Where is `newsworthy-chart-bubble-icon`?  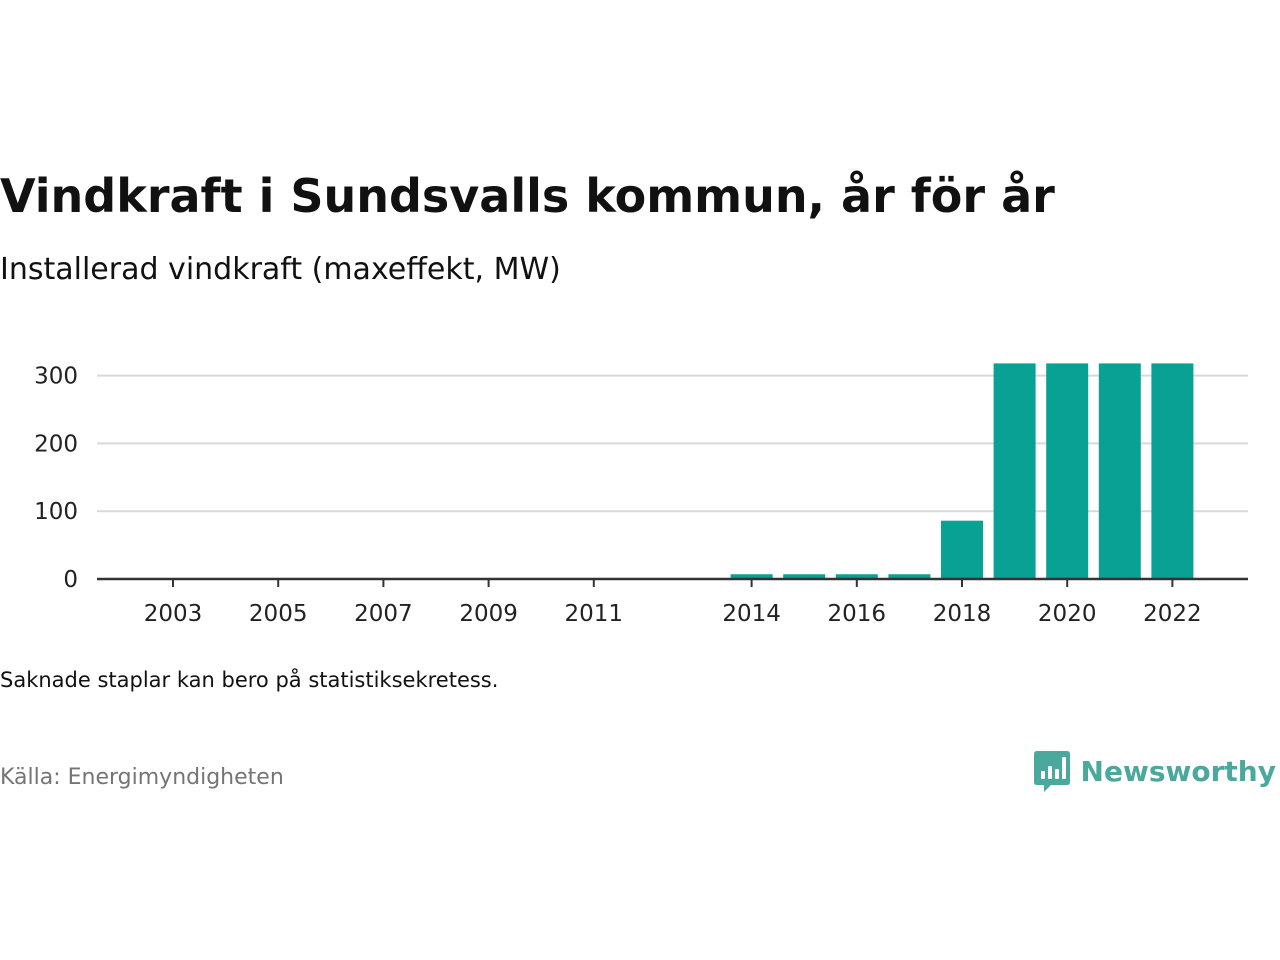 newsworthy-chart-bubble-icon is located at coordinates (1051, 771).